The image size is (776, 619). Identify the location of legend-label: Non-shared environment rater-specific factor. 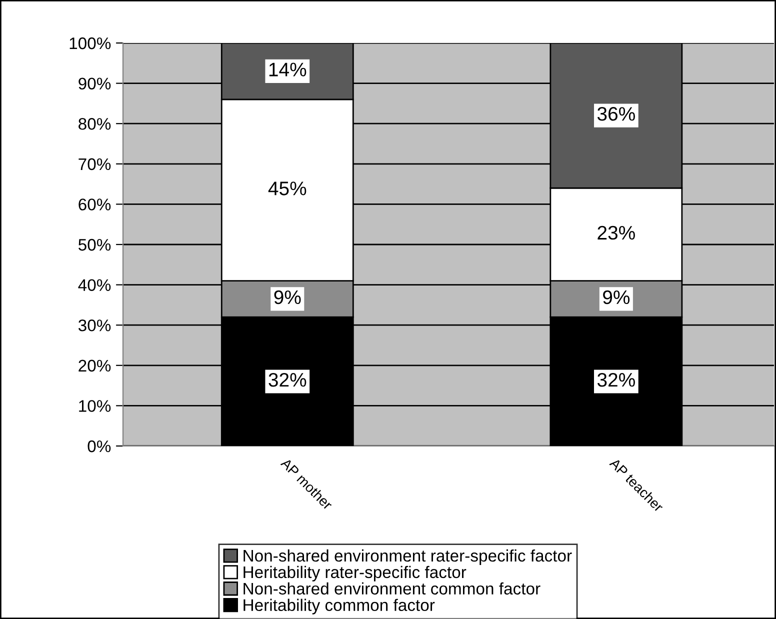
(408, 557).